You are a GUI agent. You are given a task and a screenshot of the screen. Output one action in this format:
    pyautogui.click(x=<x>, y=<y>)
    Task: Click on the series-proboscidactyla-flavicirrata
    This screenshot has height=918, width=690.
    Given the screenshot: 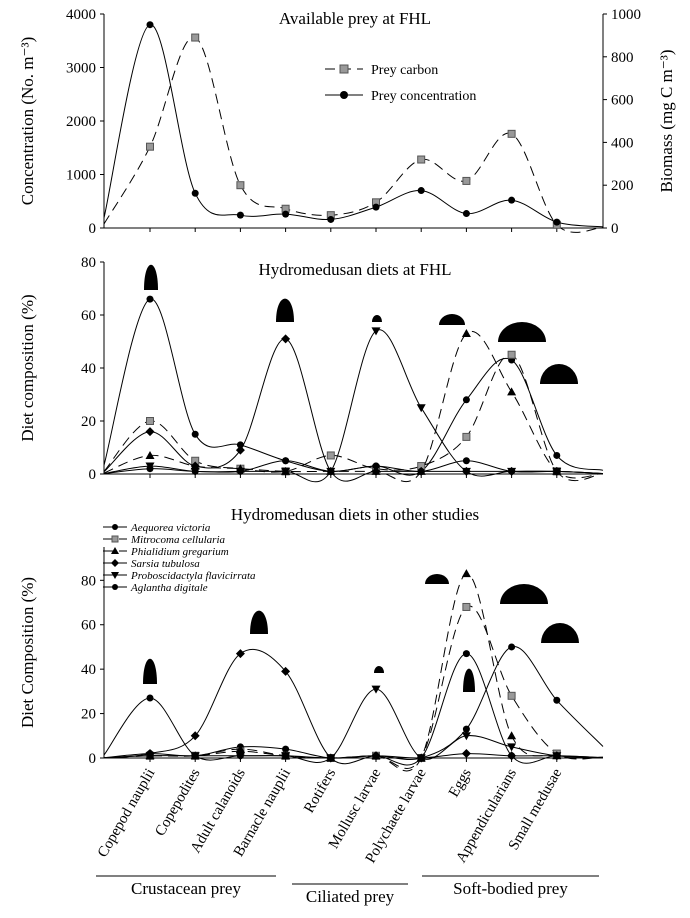 What is the action you would take?
    pyautogui.click(x=353, y=724)
    